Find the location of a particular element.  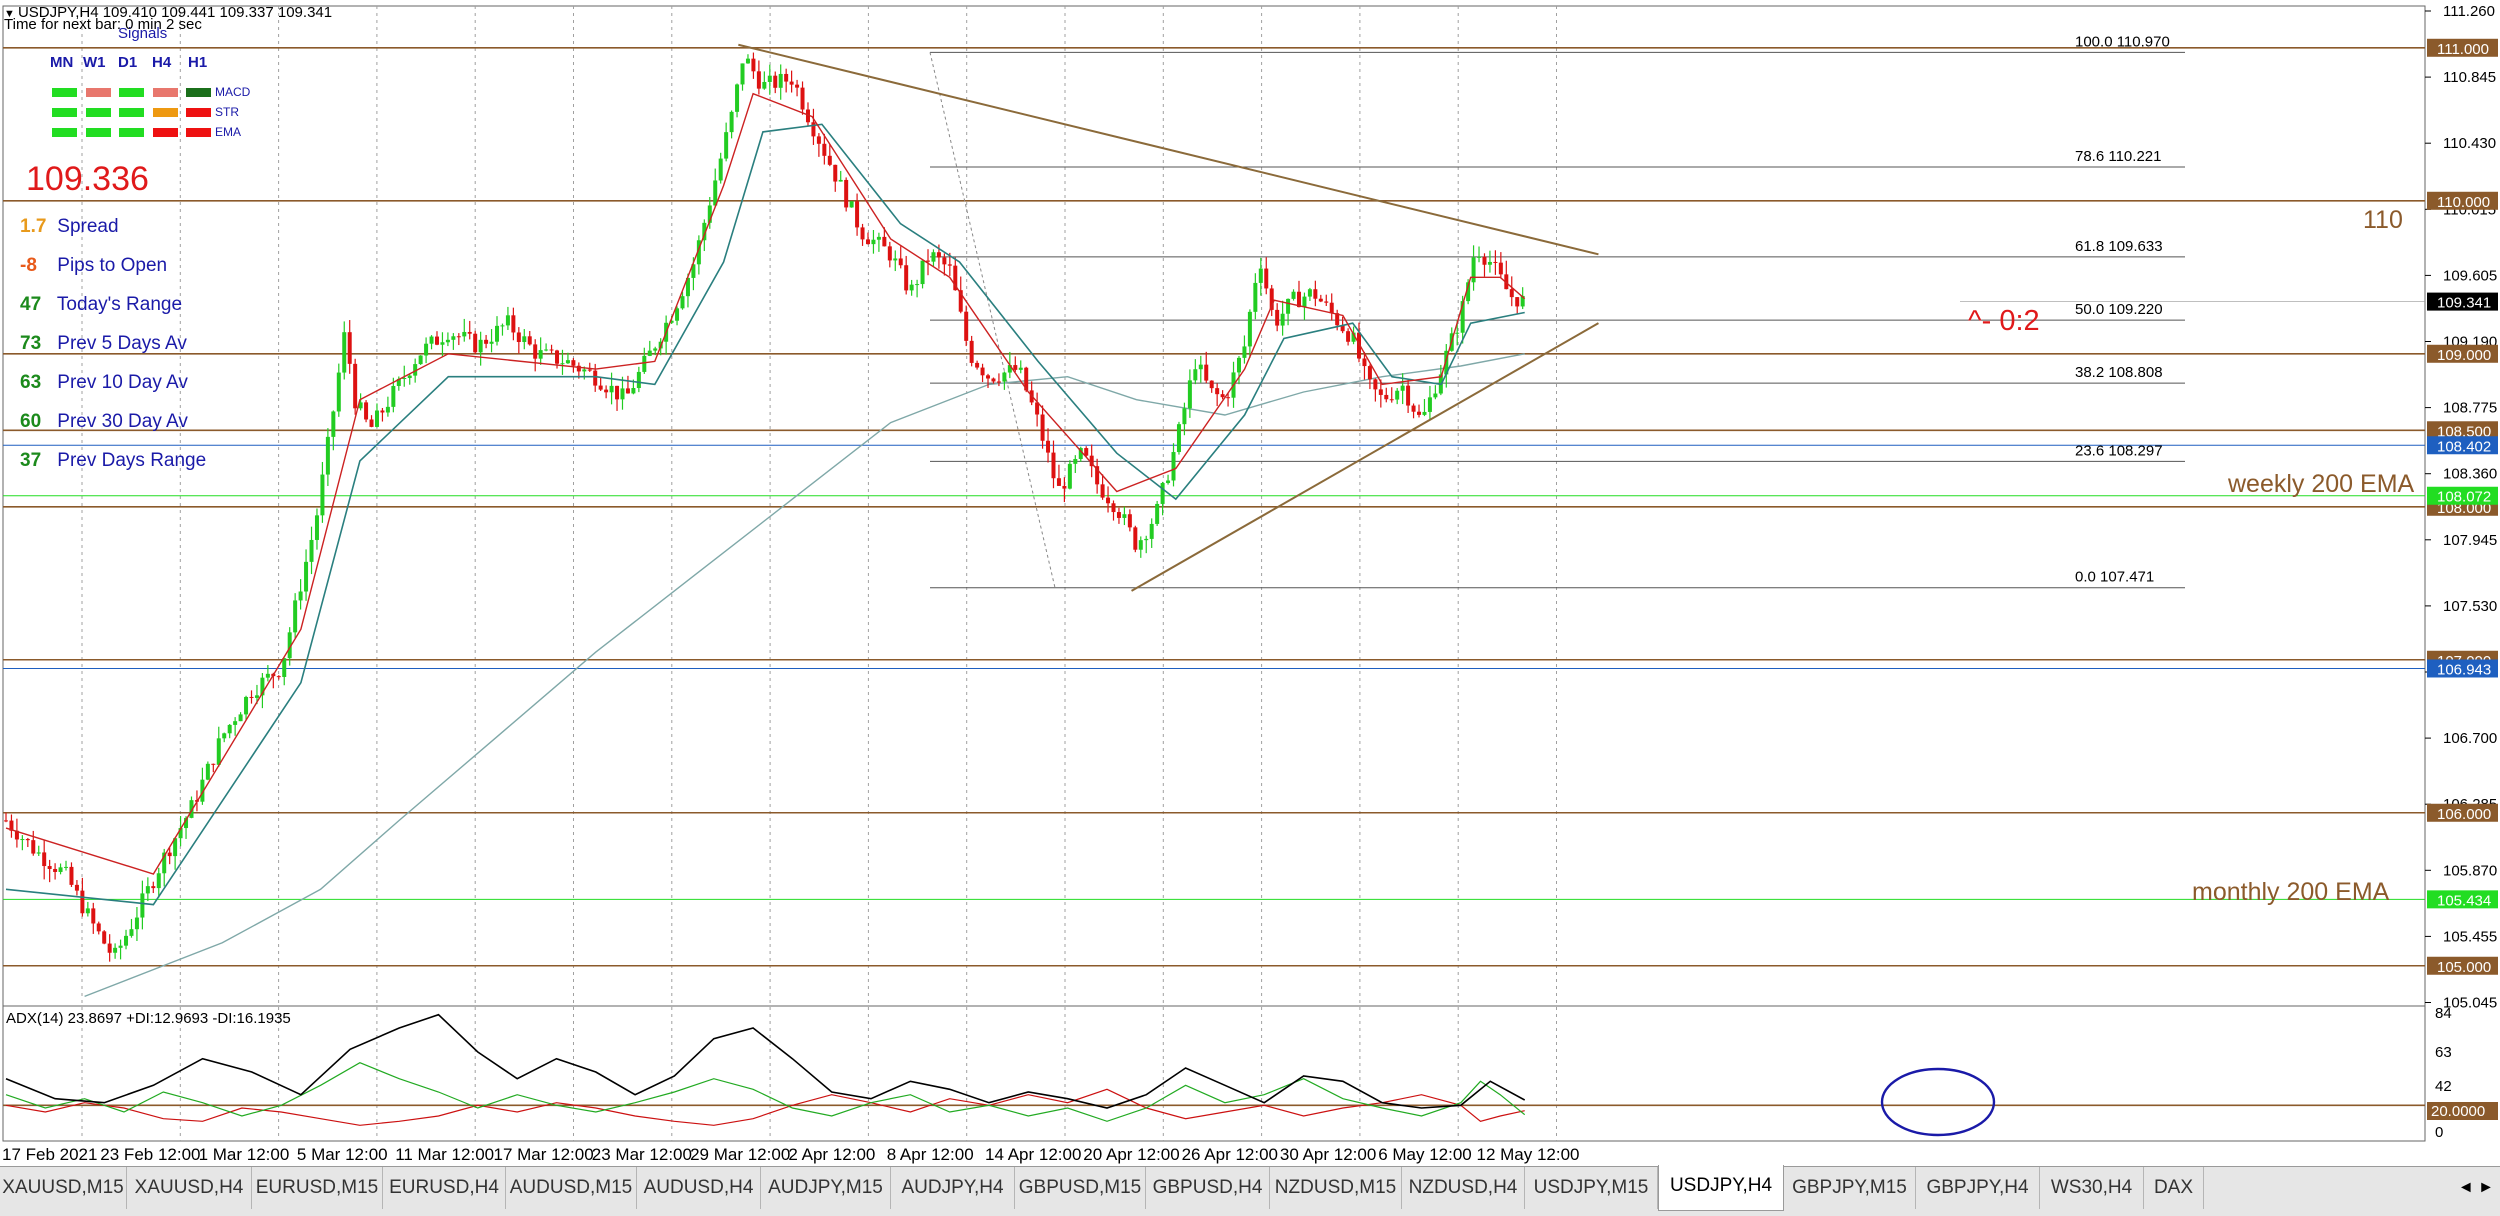

ema-level-tag-label: 108.072 is located at coordinates (2464, 497).